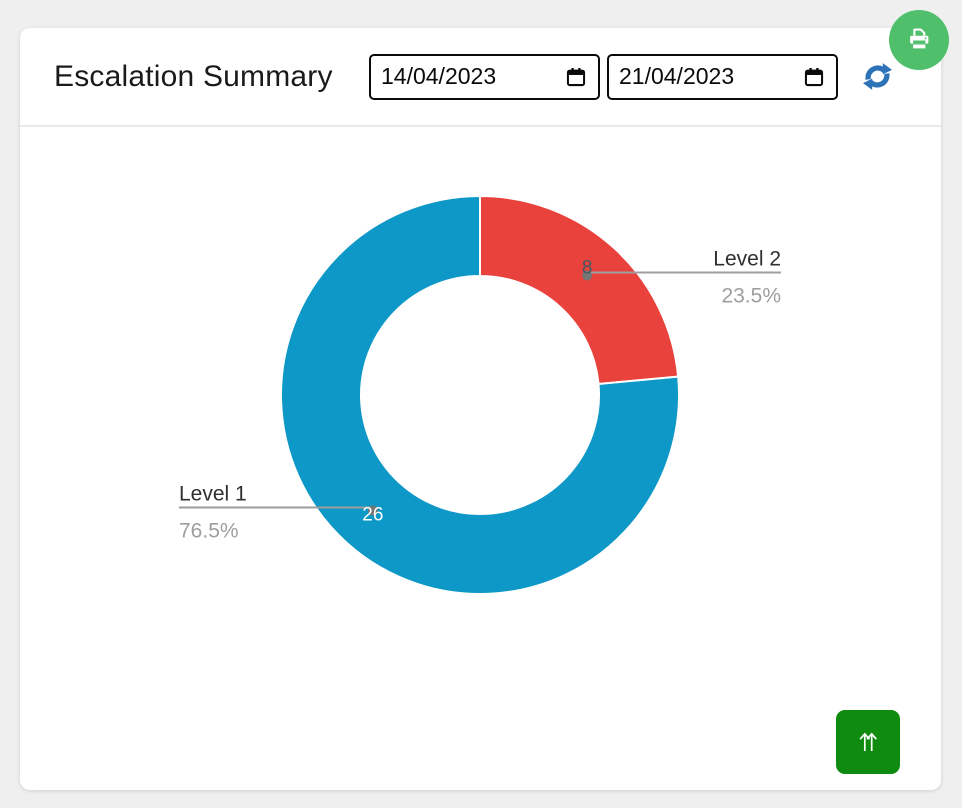 The image size is (962, 808). I want to click on page-title: Escalation Summary, so click(193, 76).